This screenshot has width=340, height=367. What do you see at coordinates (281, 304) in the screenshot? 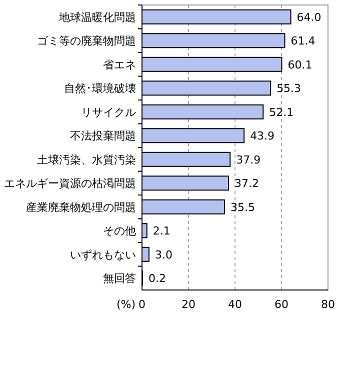
I see `x-tick-label: 60` at bounding box center [281, 304].